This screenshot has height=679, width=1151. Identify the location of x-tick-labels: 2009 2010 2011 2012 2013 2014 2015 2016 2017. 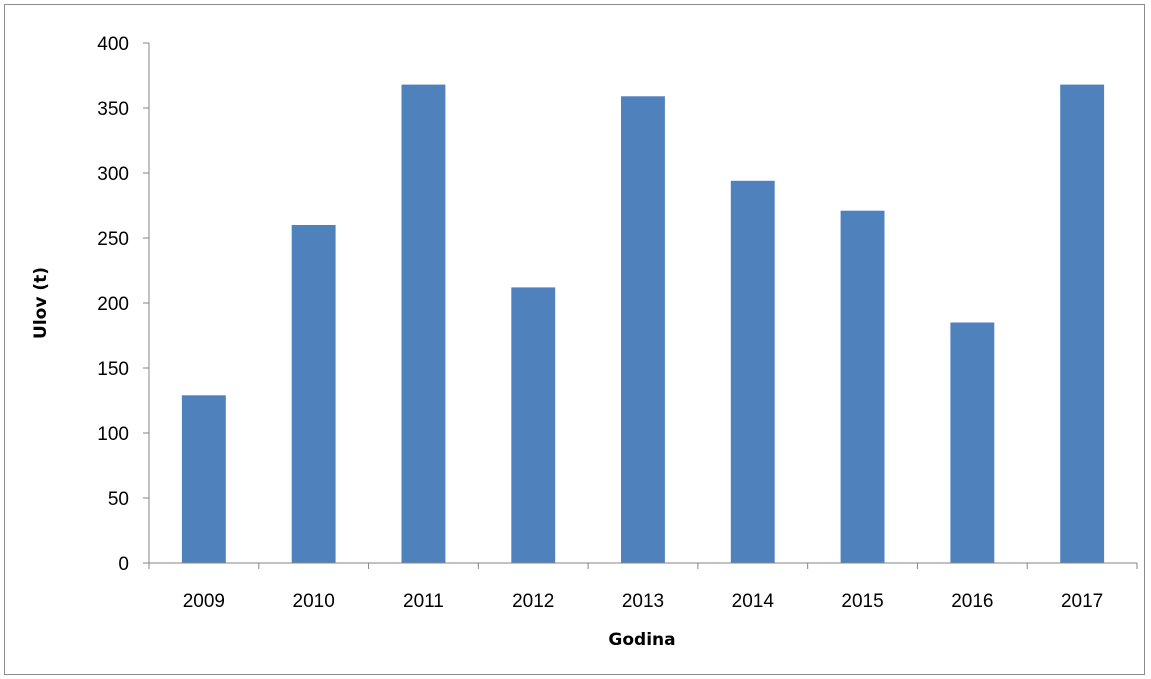
(643, 601).